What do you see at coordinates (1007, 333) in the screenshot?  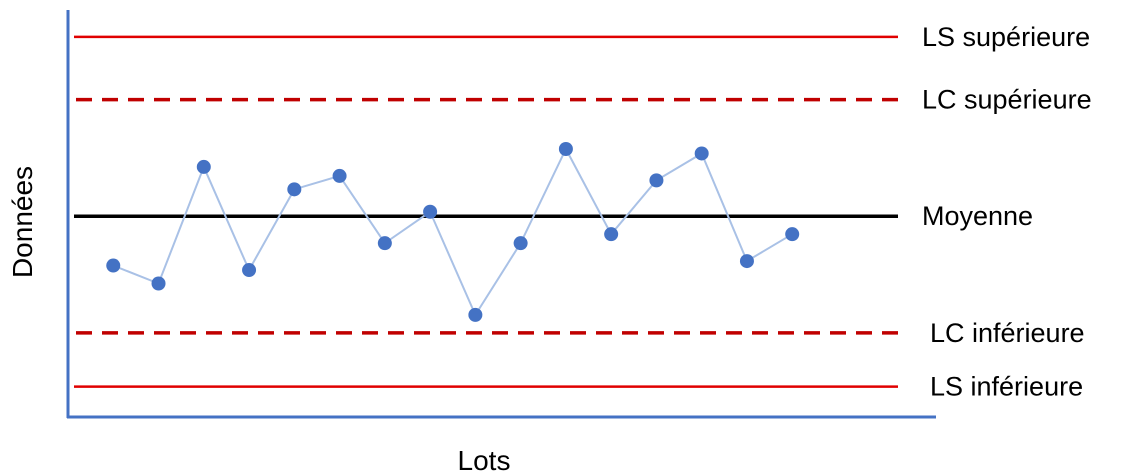 I see `ref-label-3: LC inférieure` at bounding box center [1007, 333].